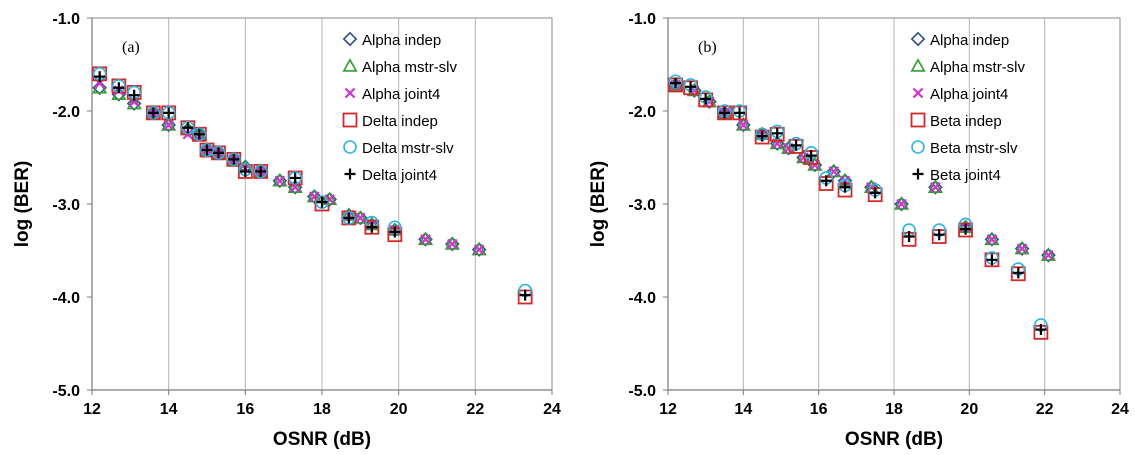 This screenshot has width=1135, height=455. I want to click on legend-label: Delta indep, so click(400, 121).